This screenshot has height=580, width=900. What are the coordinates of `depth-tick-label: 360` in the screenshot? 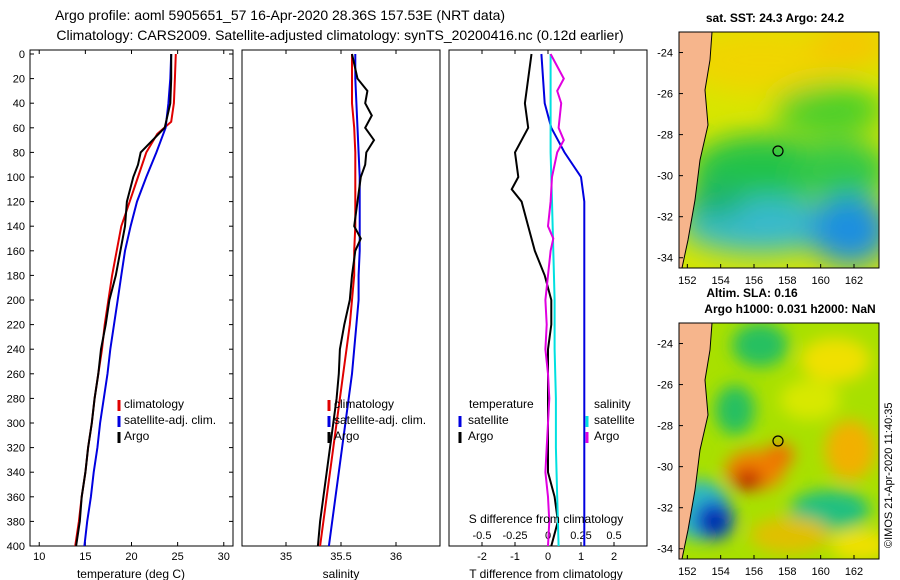 It's located at (16, 498).